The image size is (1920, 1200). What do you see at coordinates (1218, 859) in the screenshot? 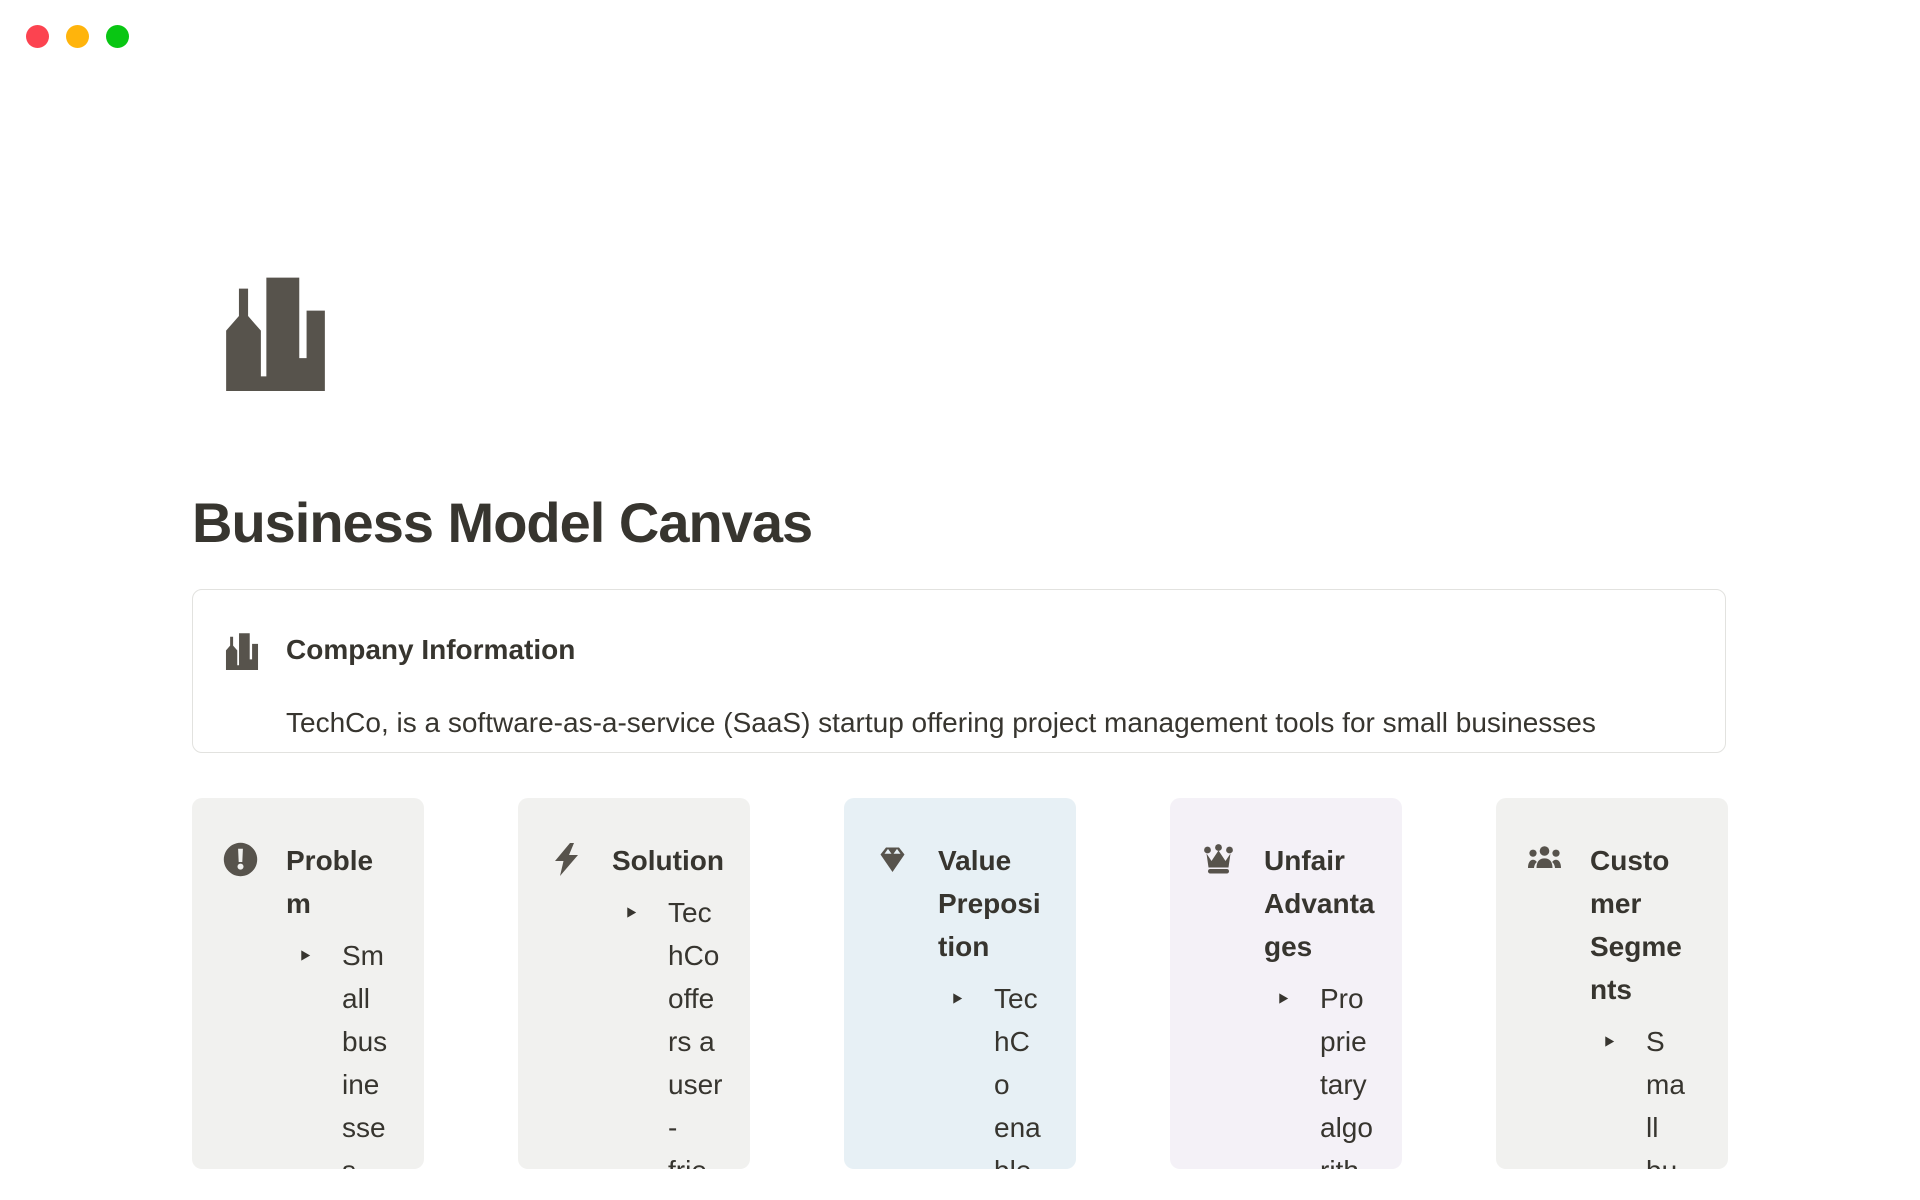
I see `crown-icon` at bounding box center [1218, 859].